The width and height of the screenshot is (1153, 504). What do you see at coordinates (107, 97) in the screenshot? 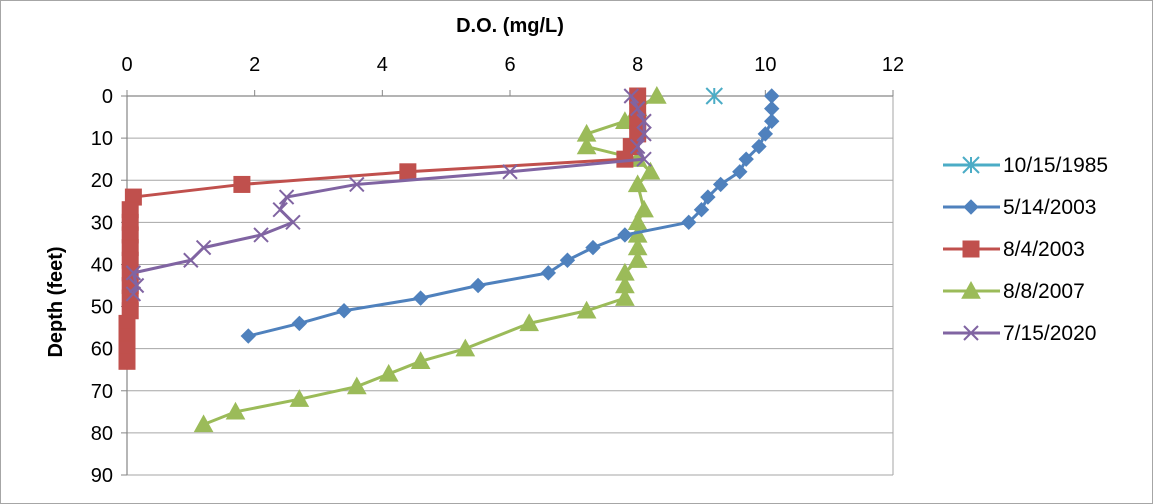
I see `y-tick-label: 0` at bounding box center [107, 97].